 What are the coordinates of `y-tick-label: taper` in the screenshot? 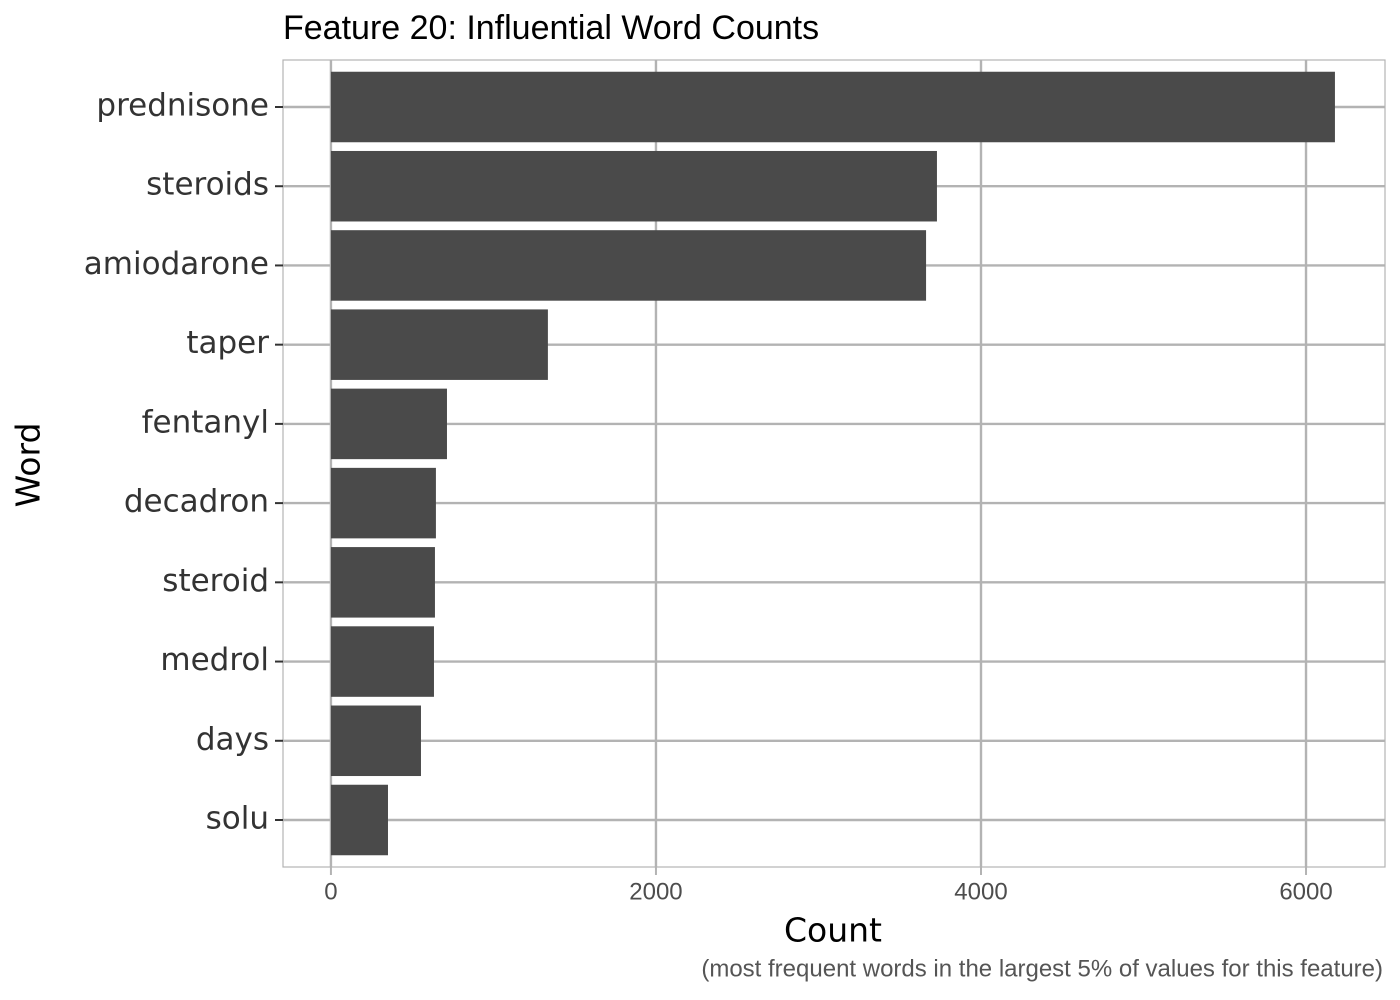 It's located at (227, 343).